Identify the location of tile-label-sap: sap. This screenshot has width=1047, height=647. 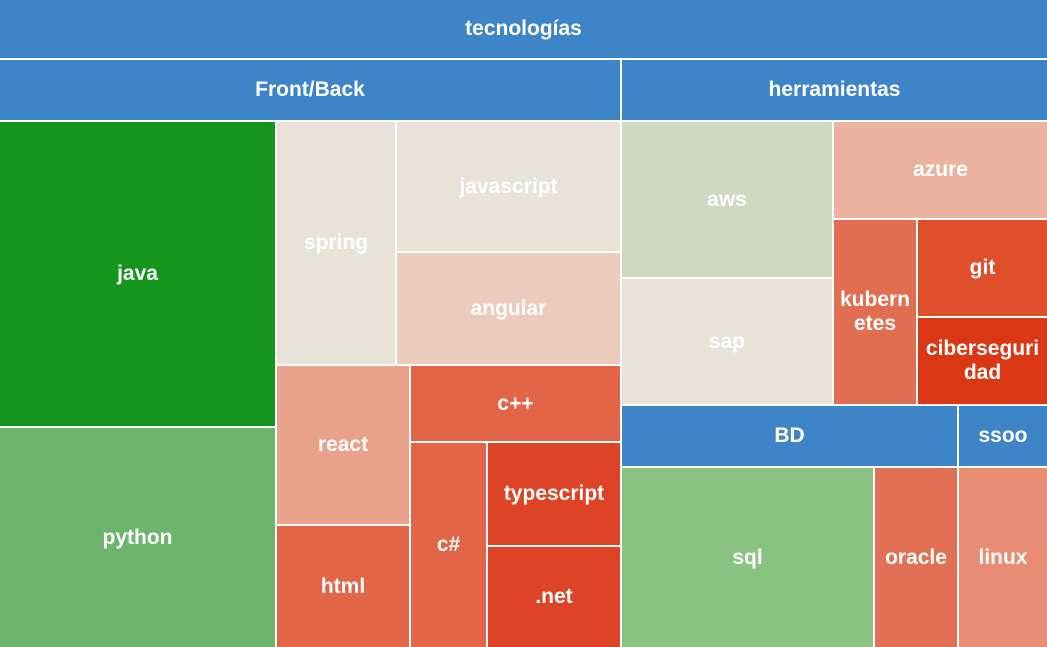
(727, 341).